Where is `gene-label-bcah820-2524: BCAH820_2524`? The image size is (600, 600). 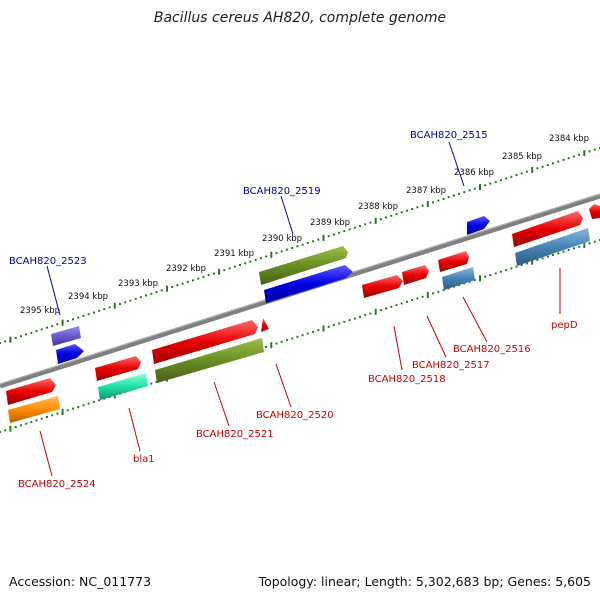 gene-label-bcah820-2524: BCAH820_2524 is located at coordinates (57, 484).